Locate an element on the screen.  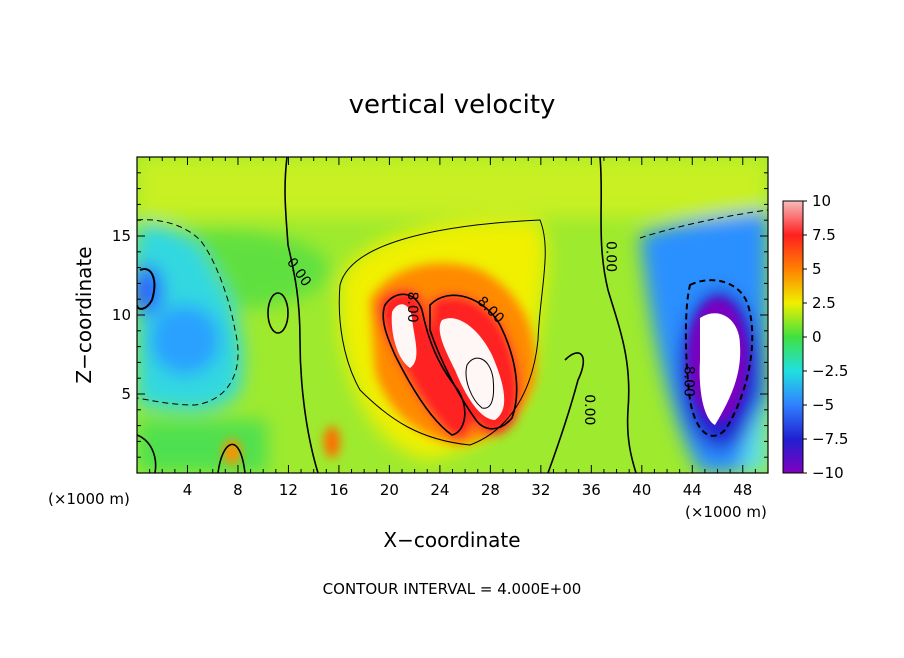
field-core-right is located at coordinates (472, 369).